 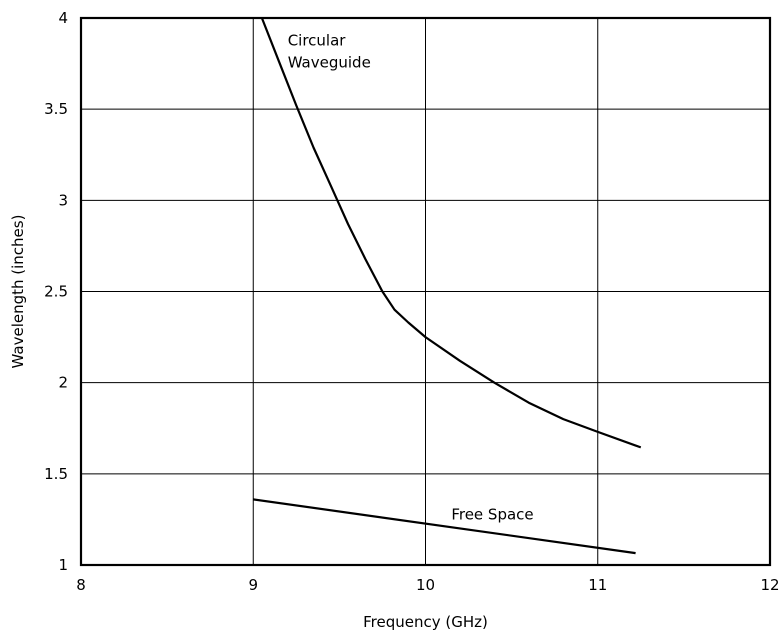 What do you see at coordinates (63, 383) in the screenshot?
I see `y-tick-label: 2` at bounding box center [63, 383].